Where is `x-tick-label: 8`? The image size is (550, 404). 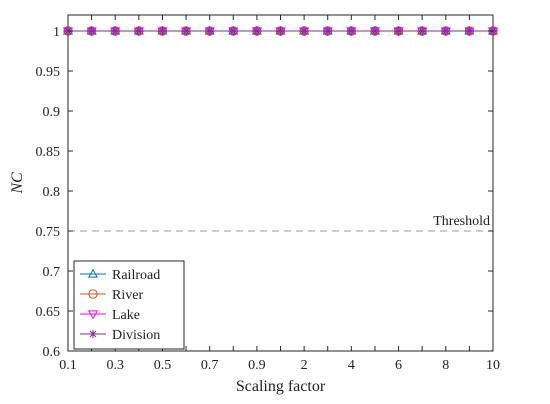 x-tick-label: 8 is located at coordinates (445, 365).